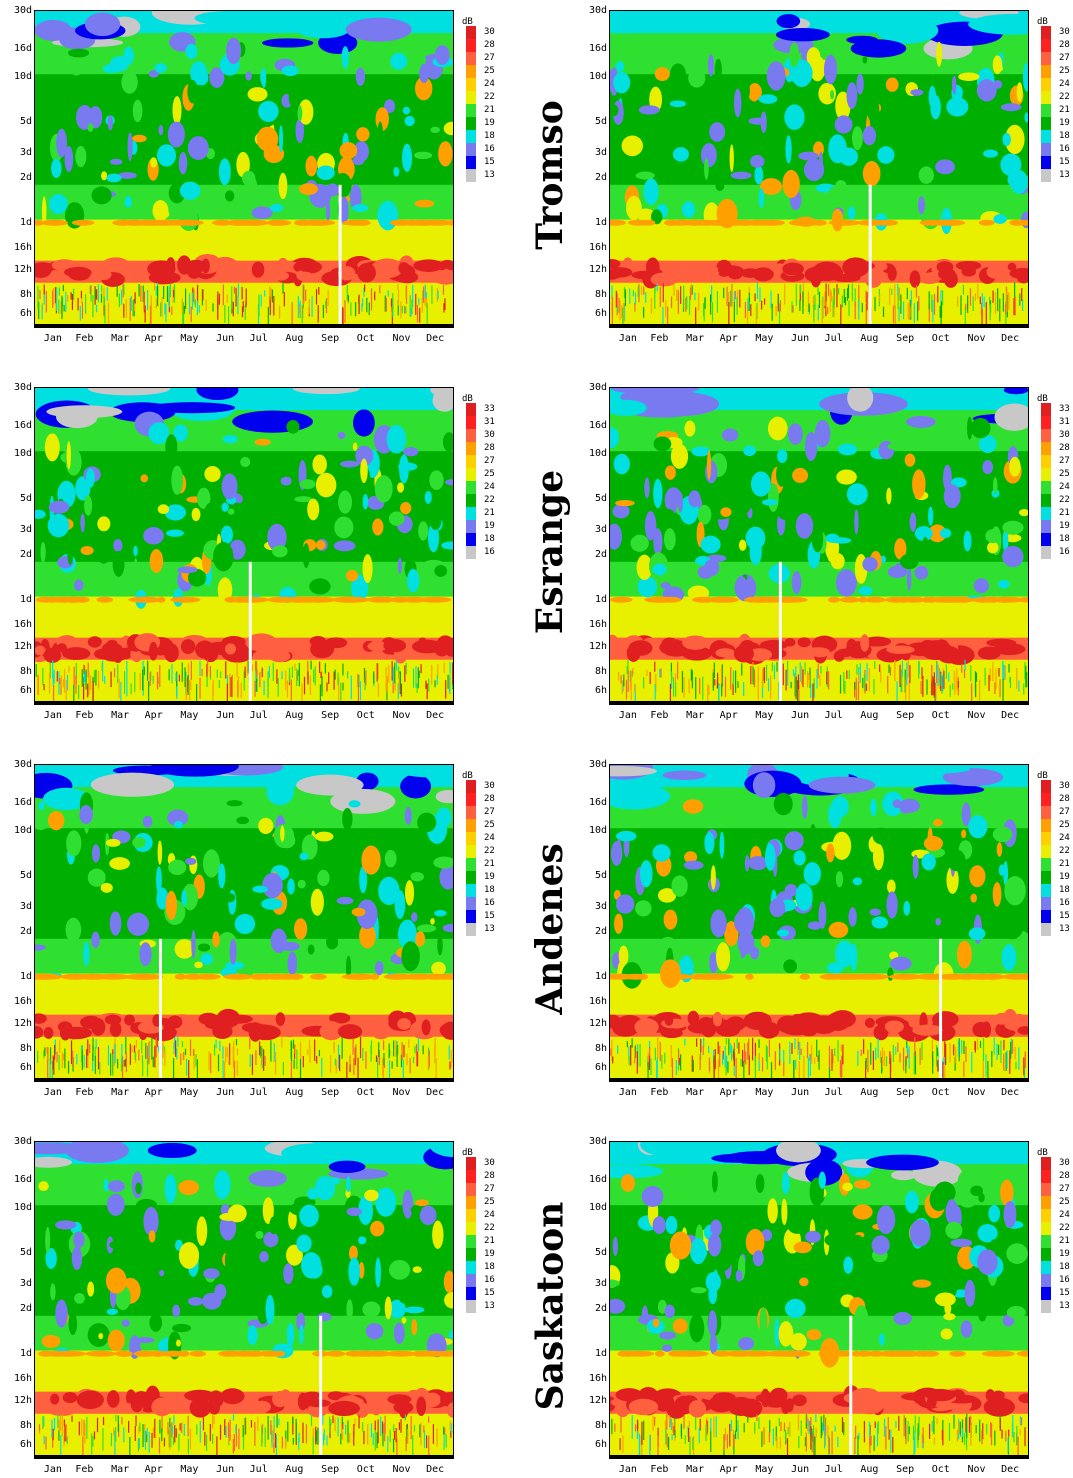 The width and height of the screenshot is (1073, 1478). I want to click on x-tick-label: May, so click(764, 1469).